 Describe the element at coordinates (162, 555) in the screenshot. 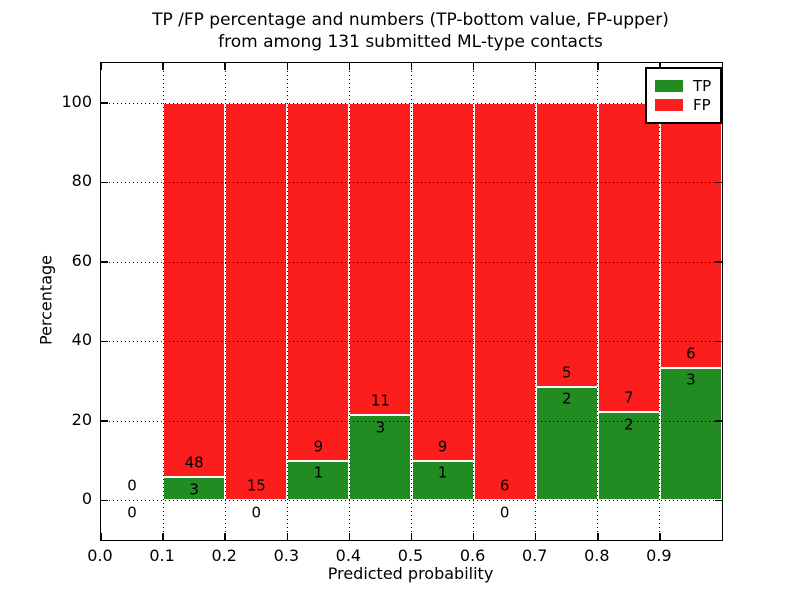

I see `x-tick-label: 0.1` at that location.